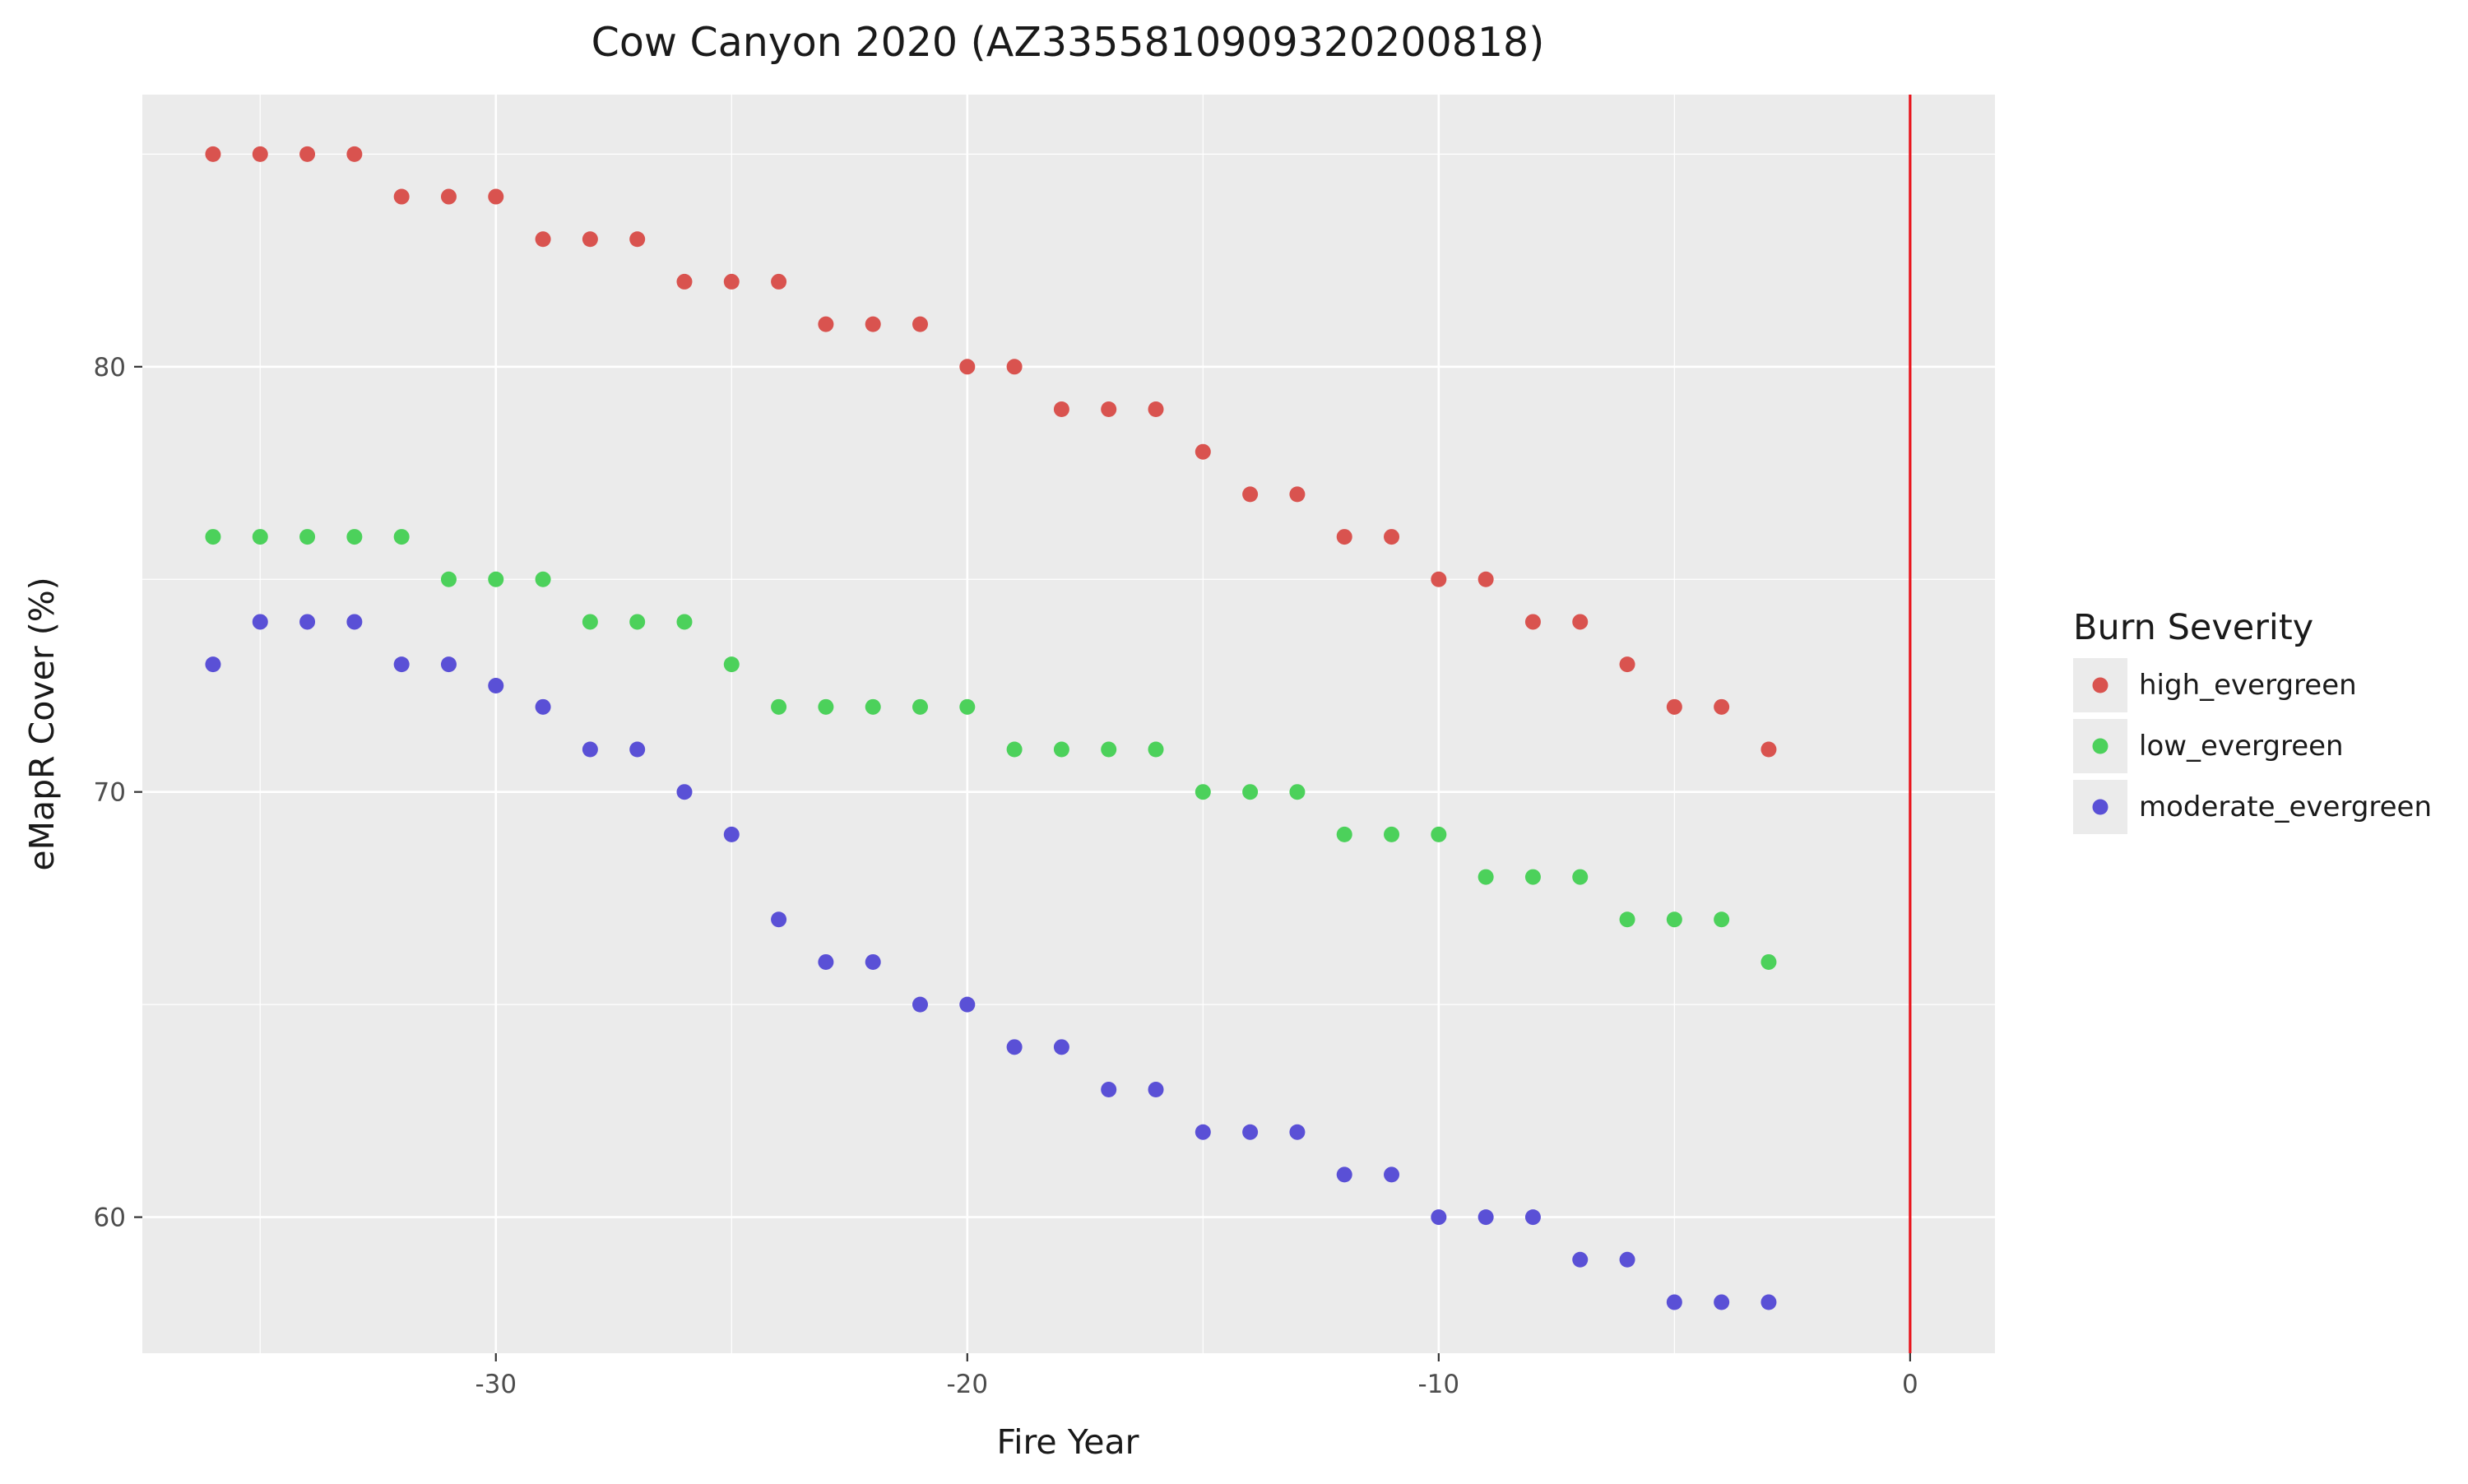 This screenshot has height=1484, width=2468. What do you see at coordinates (42, 723) in the screenshot?
I see `y-axis-label: eMapR Cover (%)` at bounding box center [42, 723].